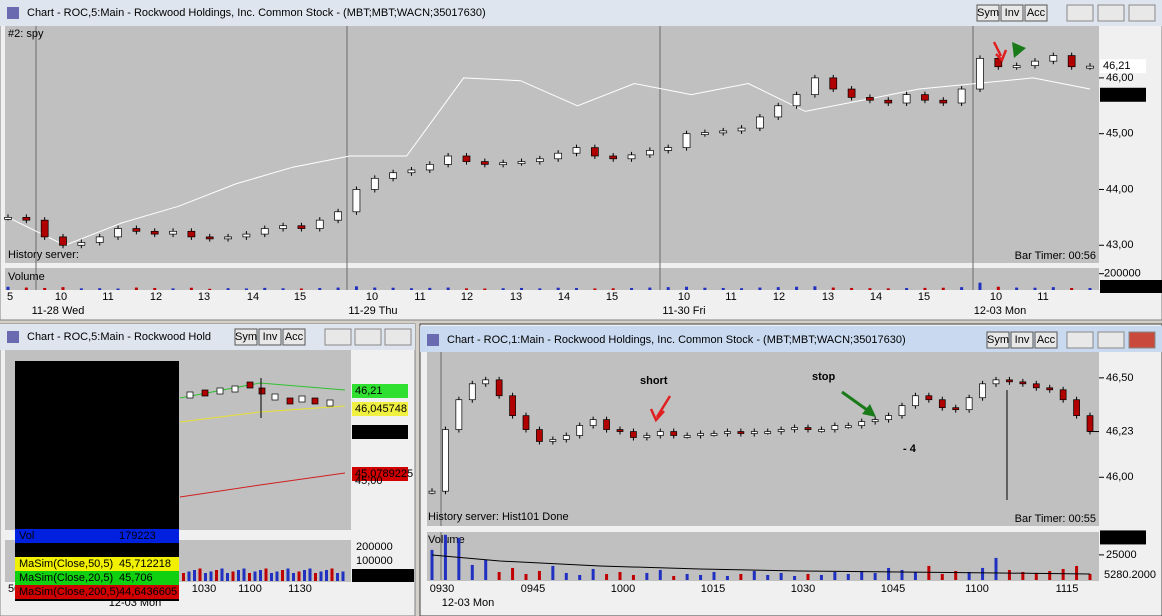 This screenshot has width=1162, height=616. What do you see at coordinates (1122, 274) in the screenshot?
I see `y-tick-label: 200000` at bounding box center [1122, 274].